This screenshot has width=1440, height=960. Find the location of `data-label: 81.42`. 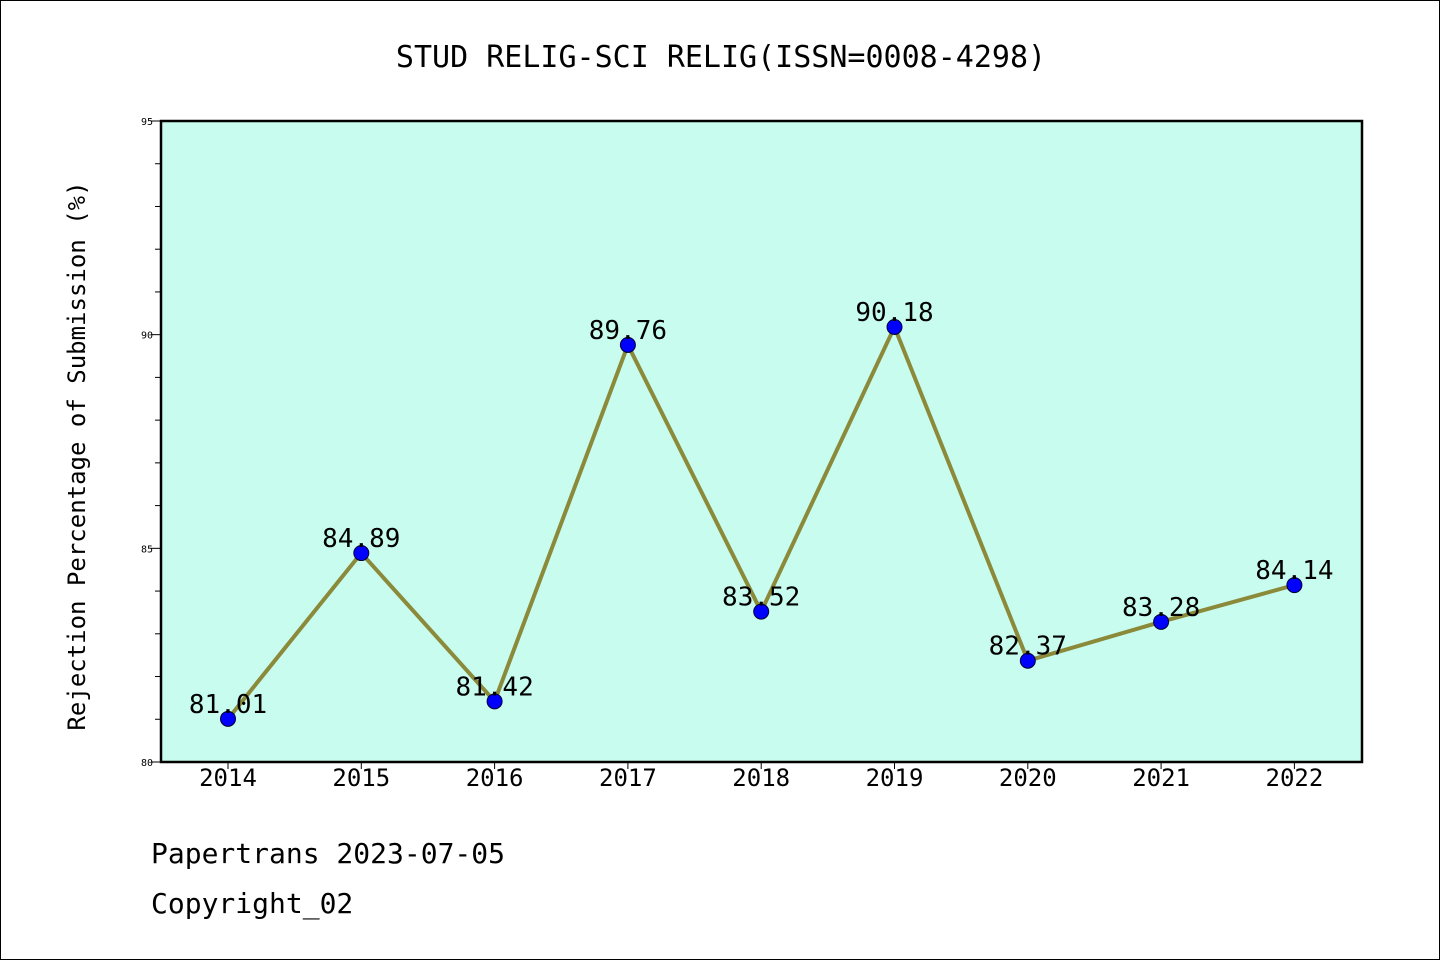

data-label: 81.42 is located at coordinates (494, 687).